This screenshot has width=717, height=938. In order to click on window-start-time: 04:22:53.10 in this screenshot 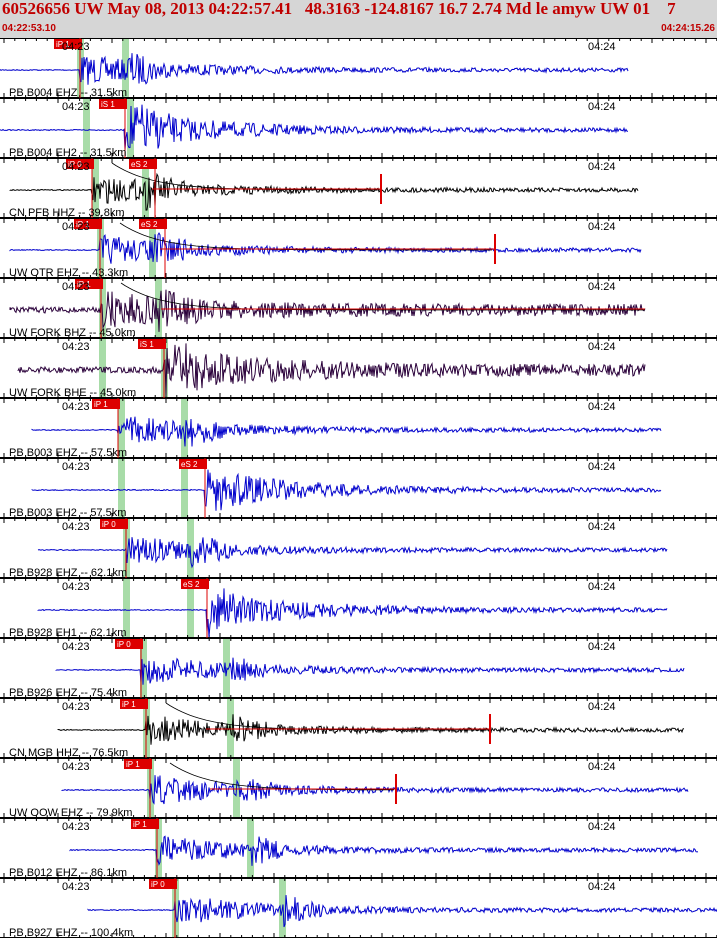, I will do `click(29, 28)`.